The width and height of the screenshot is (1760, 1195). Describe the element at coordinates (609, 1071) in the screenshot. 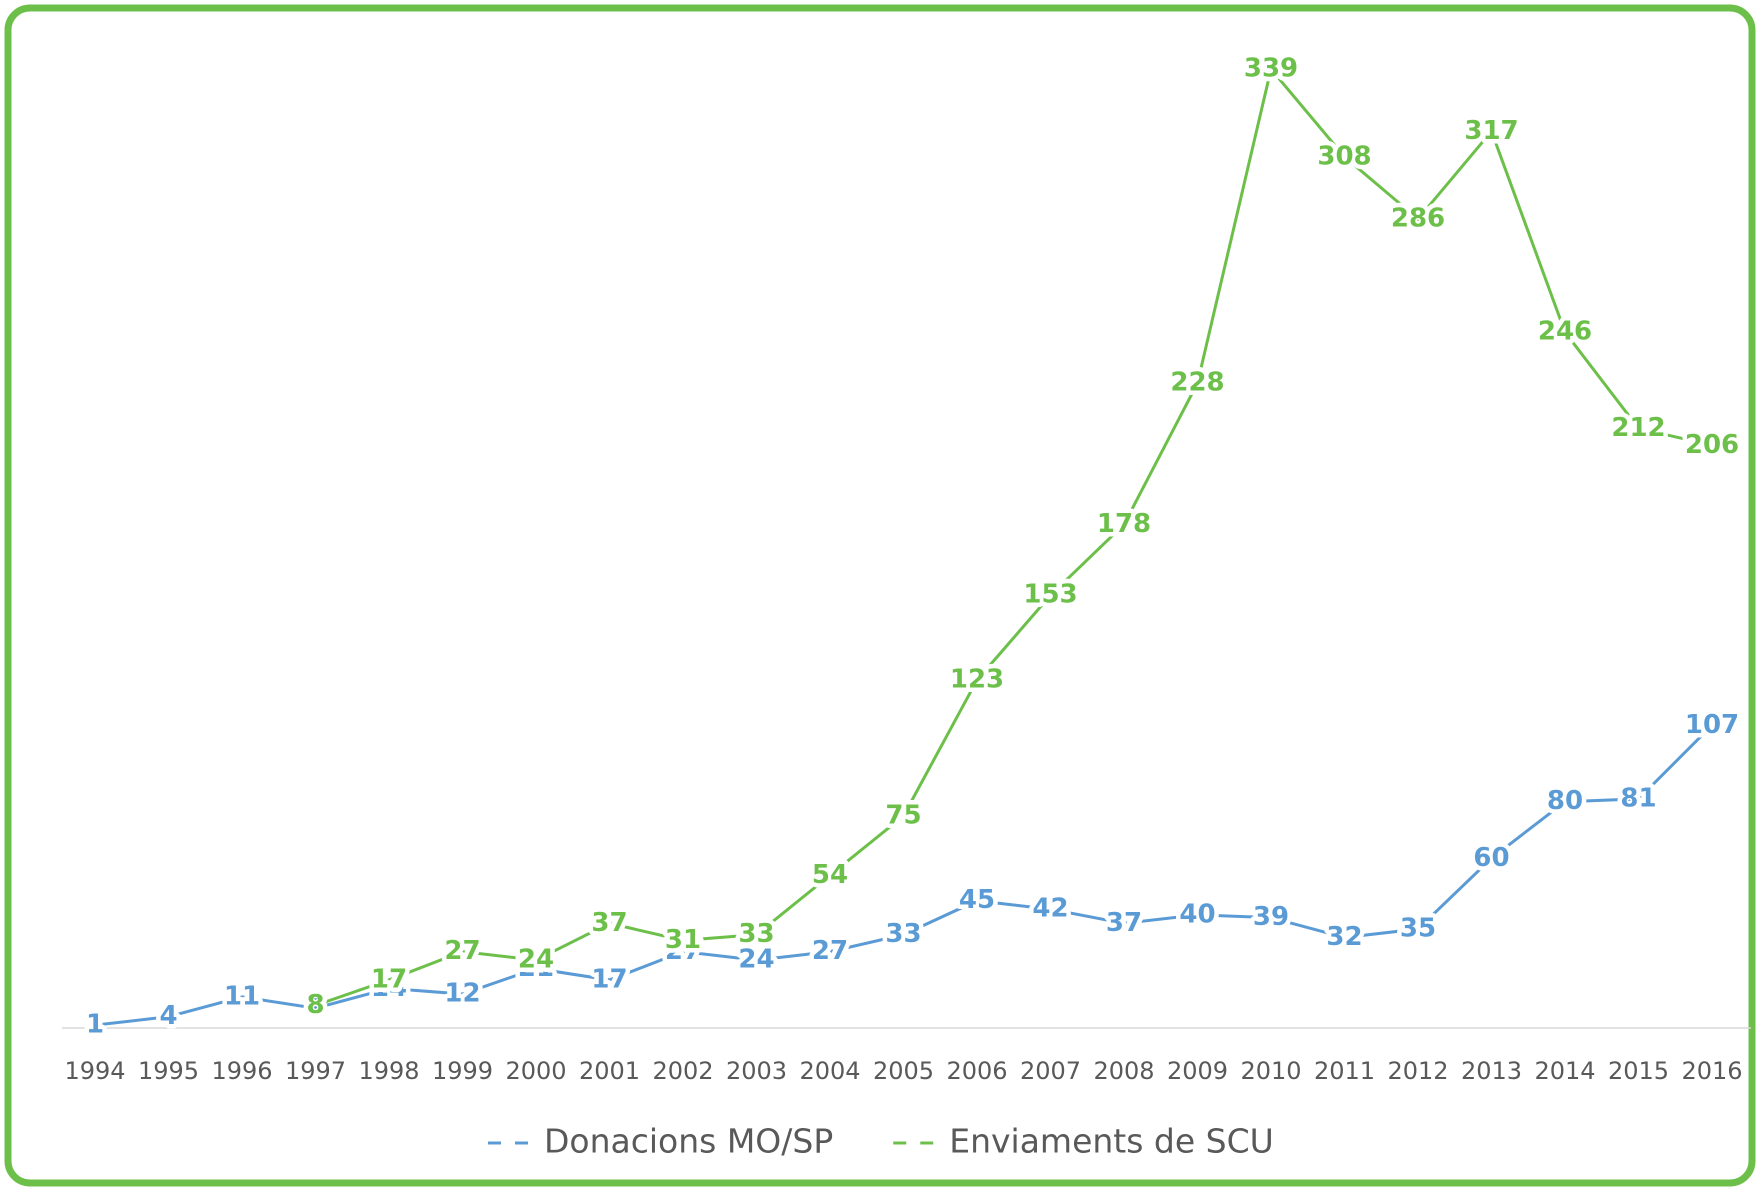

I see `x-tick-label: 2001` at that location.